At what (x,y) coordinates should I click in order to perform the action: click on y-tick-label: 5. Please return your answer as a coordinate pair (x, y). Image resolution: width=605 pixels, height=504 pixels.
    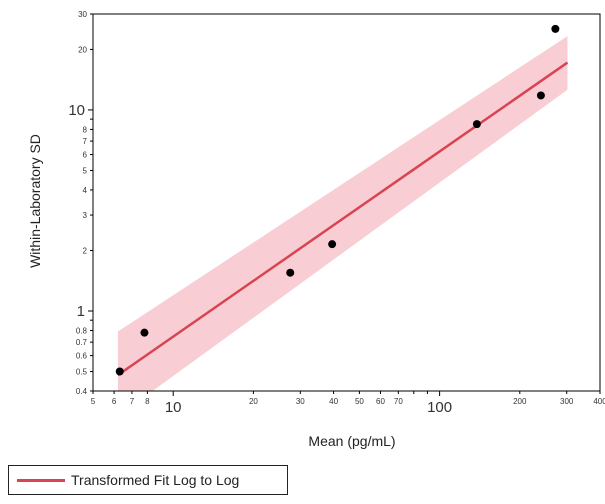
    Looking at the image, I should click on (85, 170).